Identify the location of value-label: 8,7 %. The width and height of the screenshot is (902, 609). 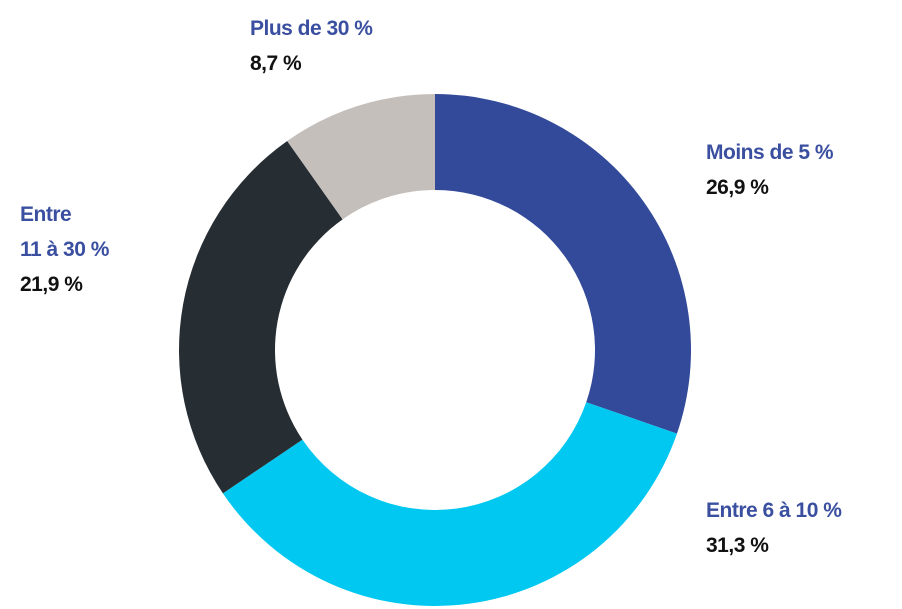
(276, 63).